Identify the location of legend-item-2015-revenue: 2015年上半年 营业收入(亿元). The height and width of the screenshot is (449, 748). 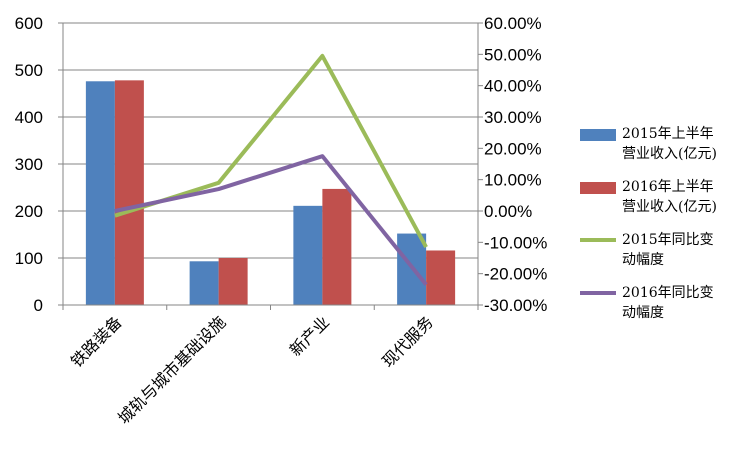
(662, 146).